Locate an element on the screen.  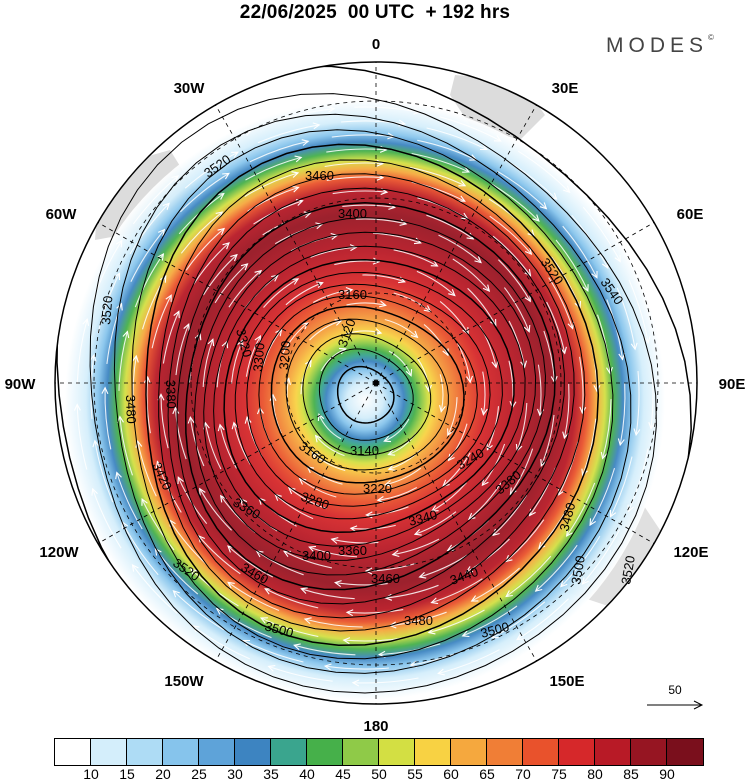
contour-label: 3380 is located at coordinates (171, 394).